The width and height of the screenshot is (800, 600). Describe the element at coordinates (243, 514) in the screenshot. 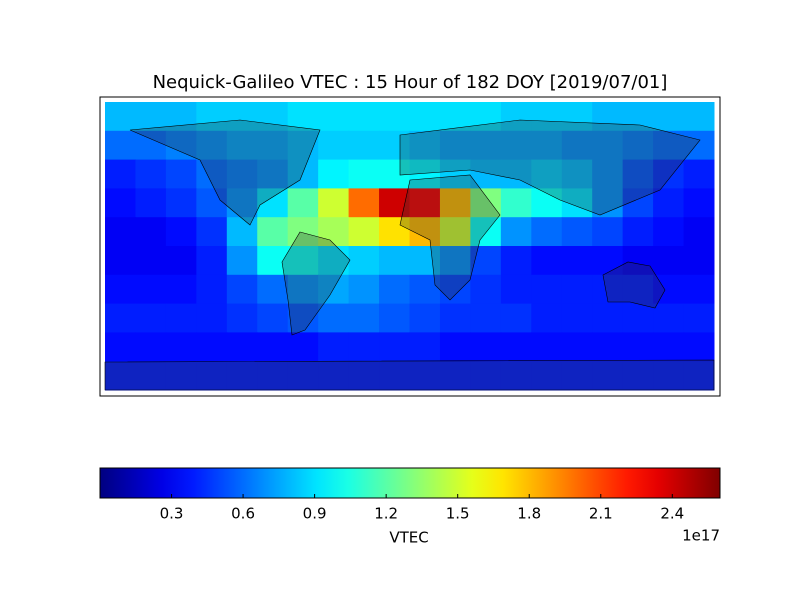

I see `colorbar-tick-label: 0.6` at that location.